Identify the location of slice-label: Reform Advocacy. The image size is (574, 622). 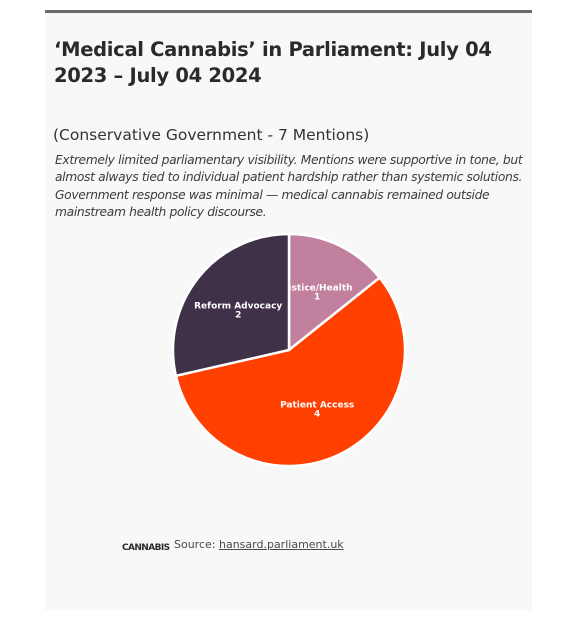
(238, 306).